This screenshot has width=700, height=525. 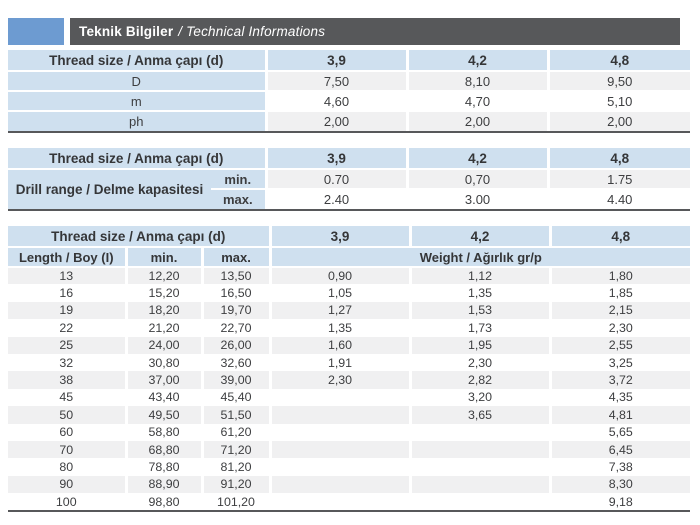 I want to click on length-cell: 32, so click(x=67, y=362).